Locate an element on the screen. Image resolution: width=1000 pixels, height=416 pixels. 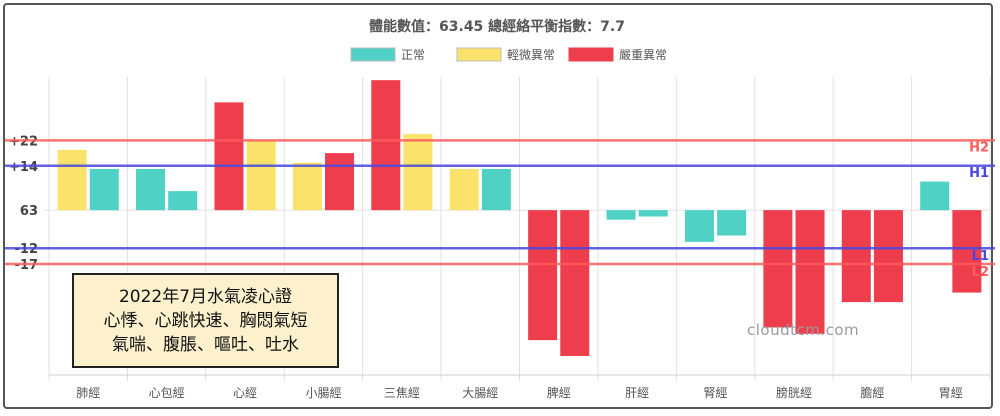
bar-小腸經-1 is located at coordinates (307, 186).